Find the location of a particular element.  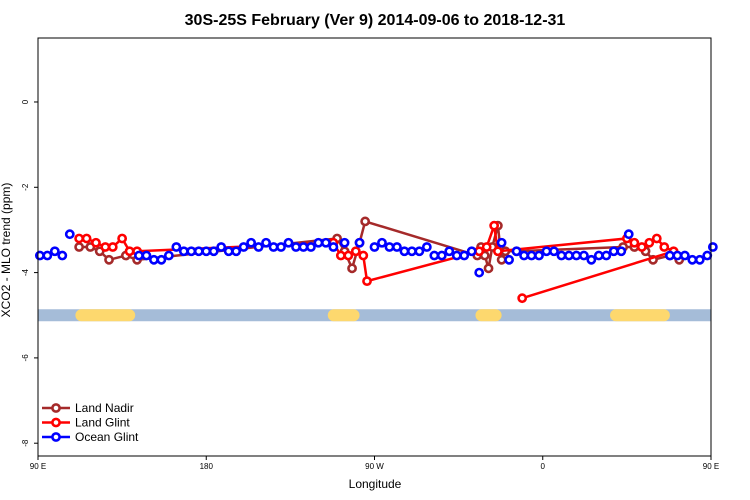

y-axis-label: XCO2 - MLO trend (ppm) is located at coordinates (6, 250).